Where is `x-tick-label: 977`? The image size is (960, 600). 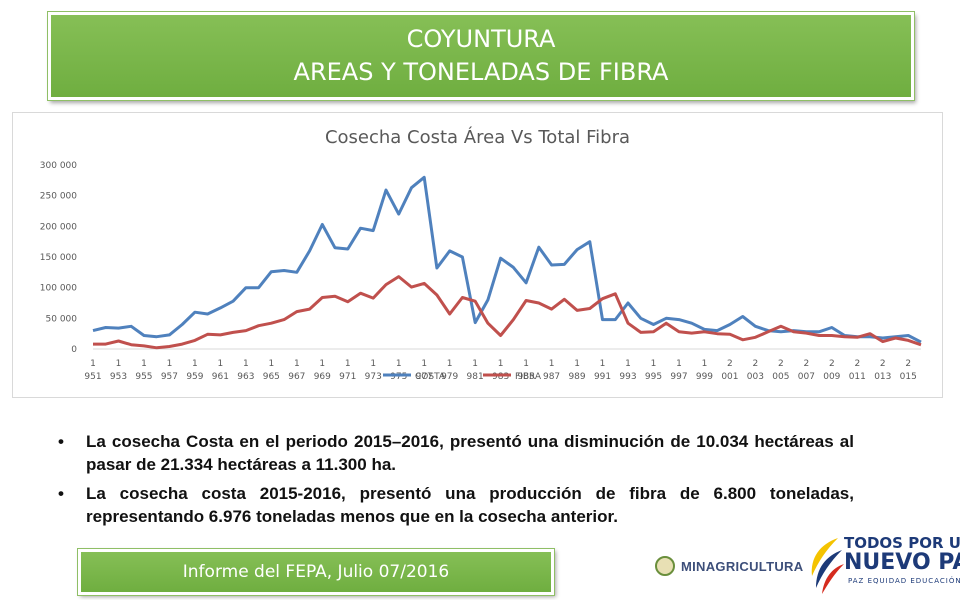
x-tick-label: 977 is located at coordinates (424, 377).